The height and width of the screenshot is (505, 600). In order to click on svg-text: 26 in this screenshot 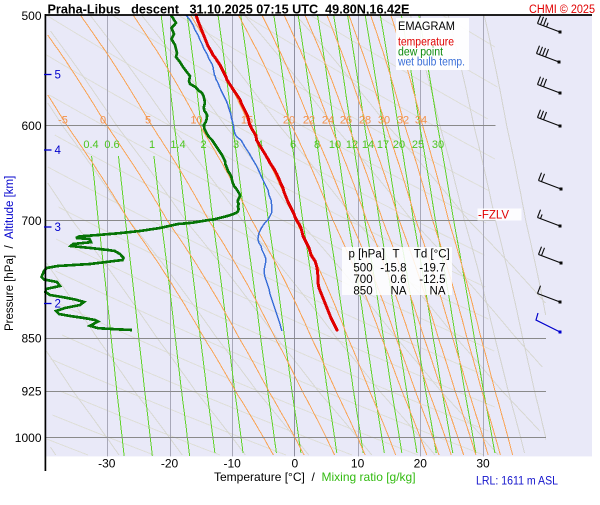, I will do `click(346, 121)`.